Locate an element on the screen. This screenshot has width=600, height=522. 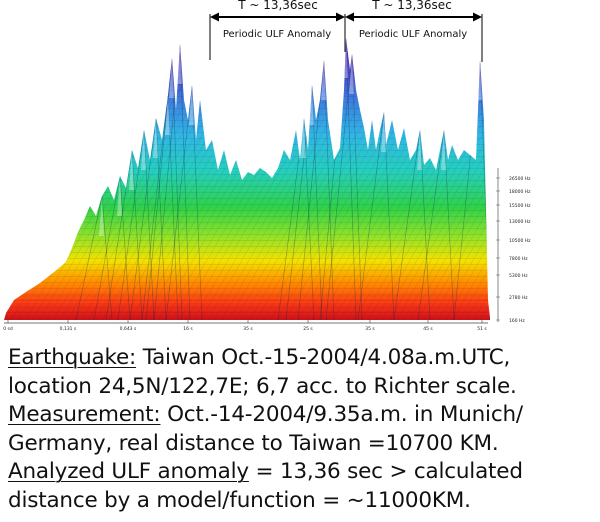
anomaly-label-right: Periodic ULF Anomaly is located at coordinates (413, 34).